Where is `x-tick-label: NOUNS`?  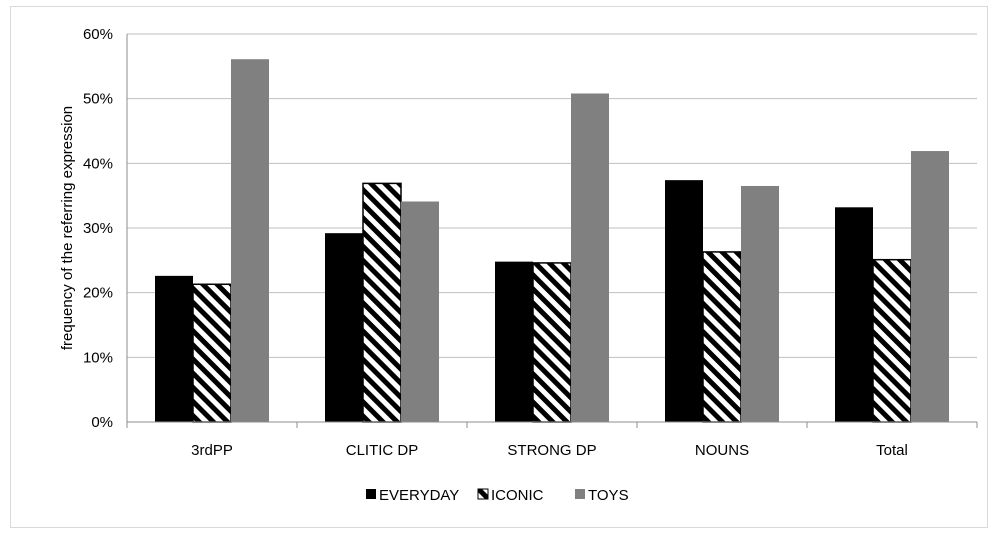 x-tick-label: NOUNS is located at coordinates (722, 450).